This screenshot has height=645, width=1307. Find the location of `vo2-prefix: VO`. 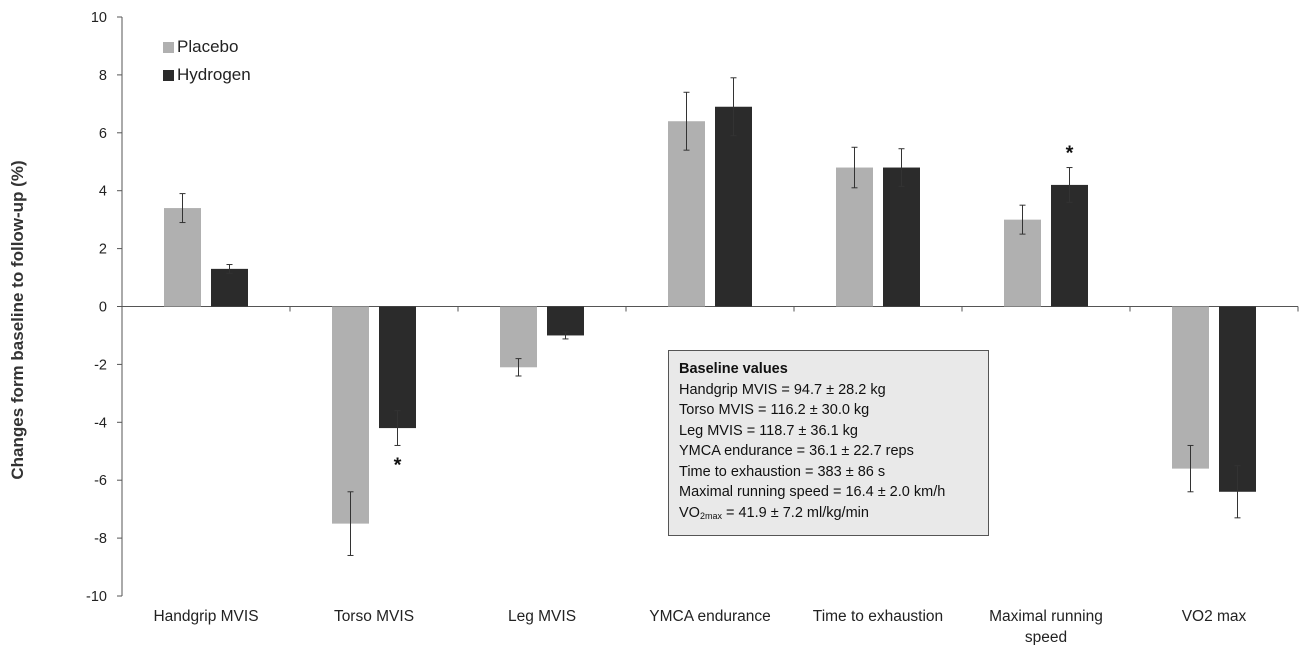

vo2-prefix: VO is located at coordinates (689, 512).